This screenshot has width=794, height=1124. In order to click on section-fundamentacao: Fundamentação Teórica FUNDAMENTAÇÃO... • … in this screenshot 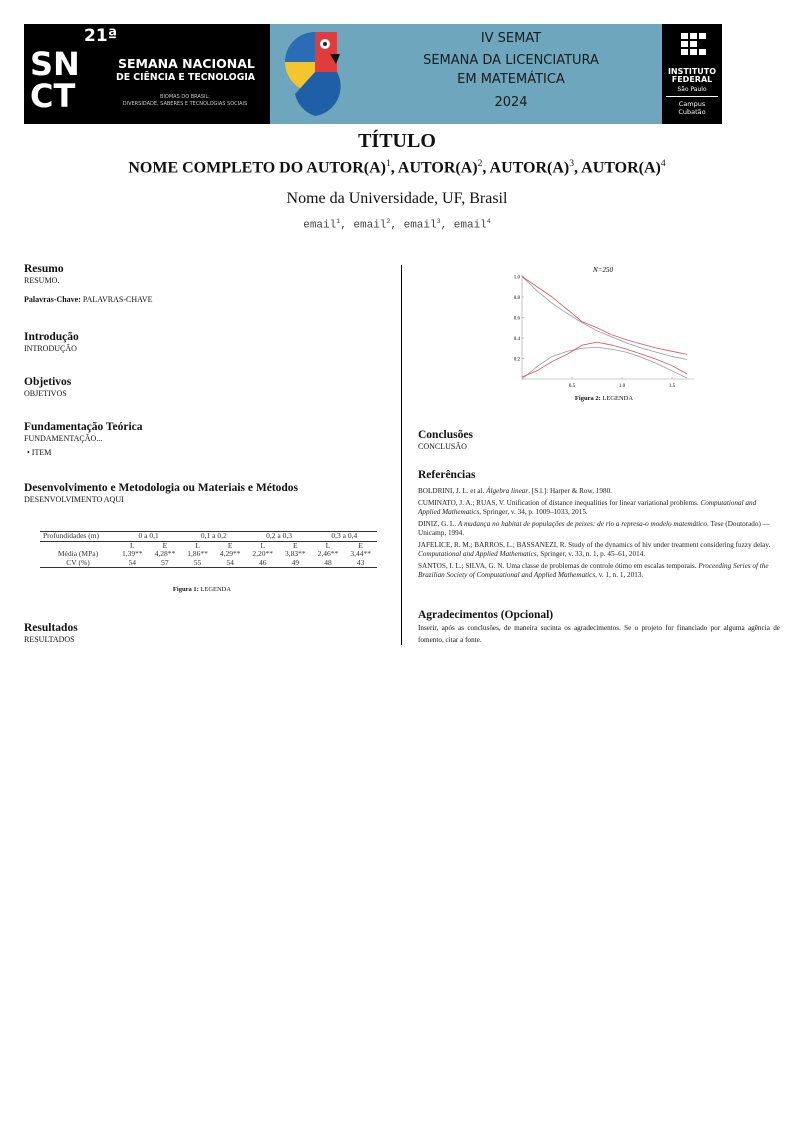, I will do `click(83, 439)`.